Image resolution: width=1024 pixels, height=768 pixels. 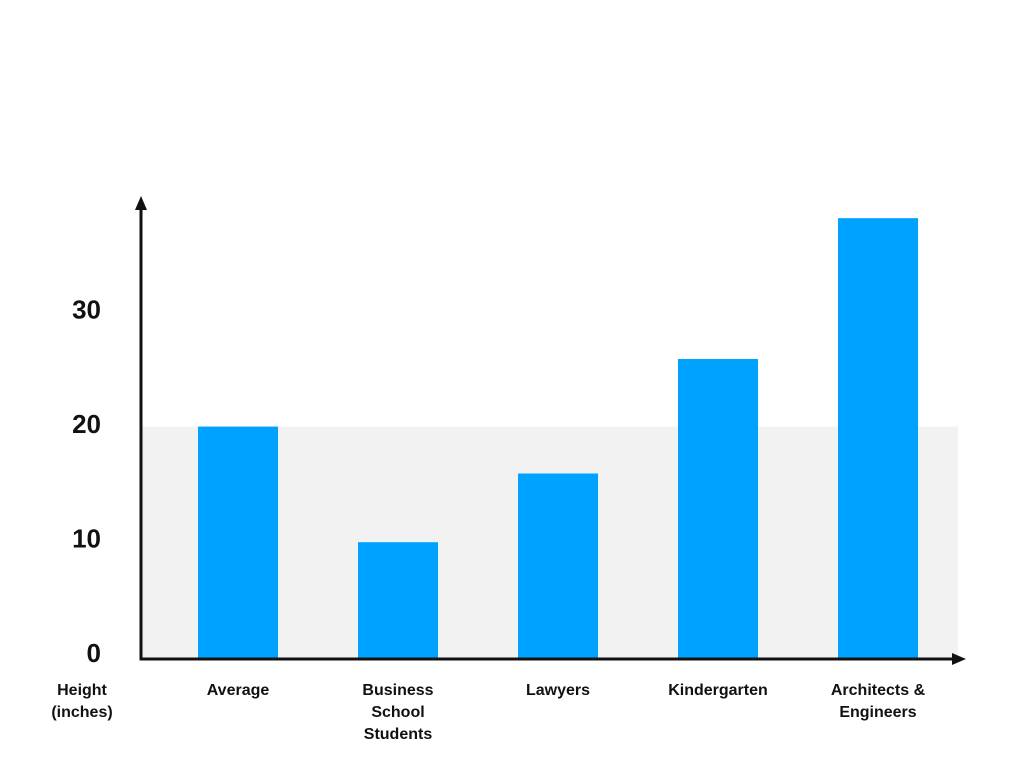 I want to click on x-category-label-2: Lawyers, so click(x=558, y=690).